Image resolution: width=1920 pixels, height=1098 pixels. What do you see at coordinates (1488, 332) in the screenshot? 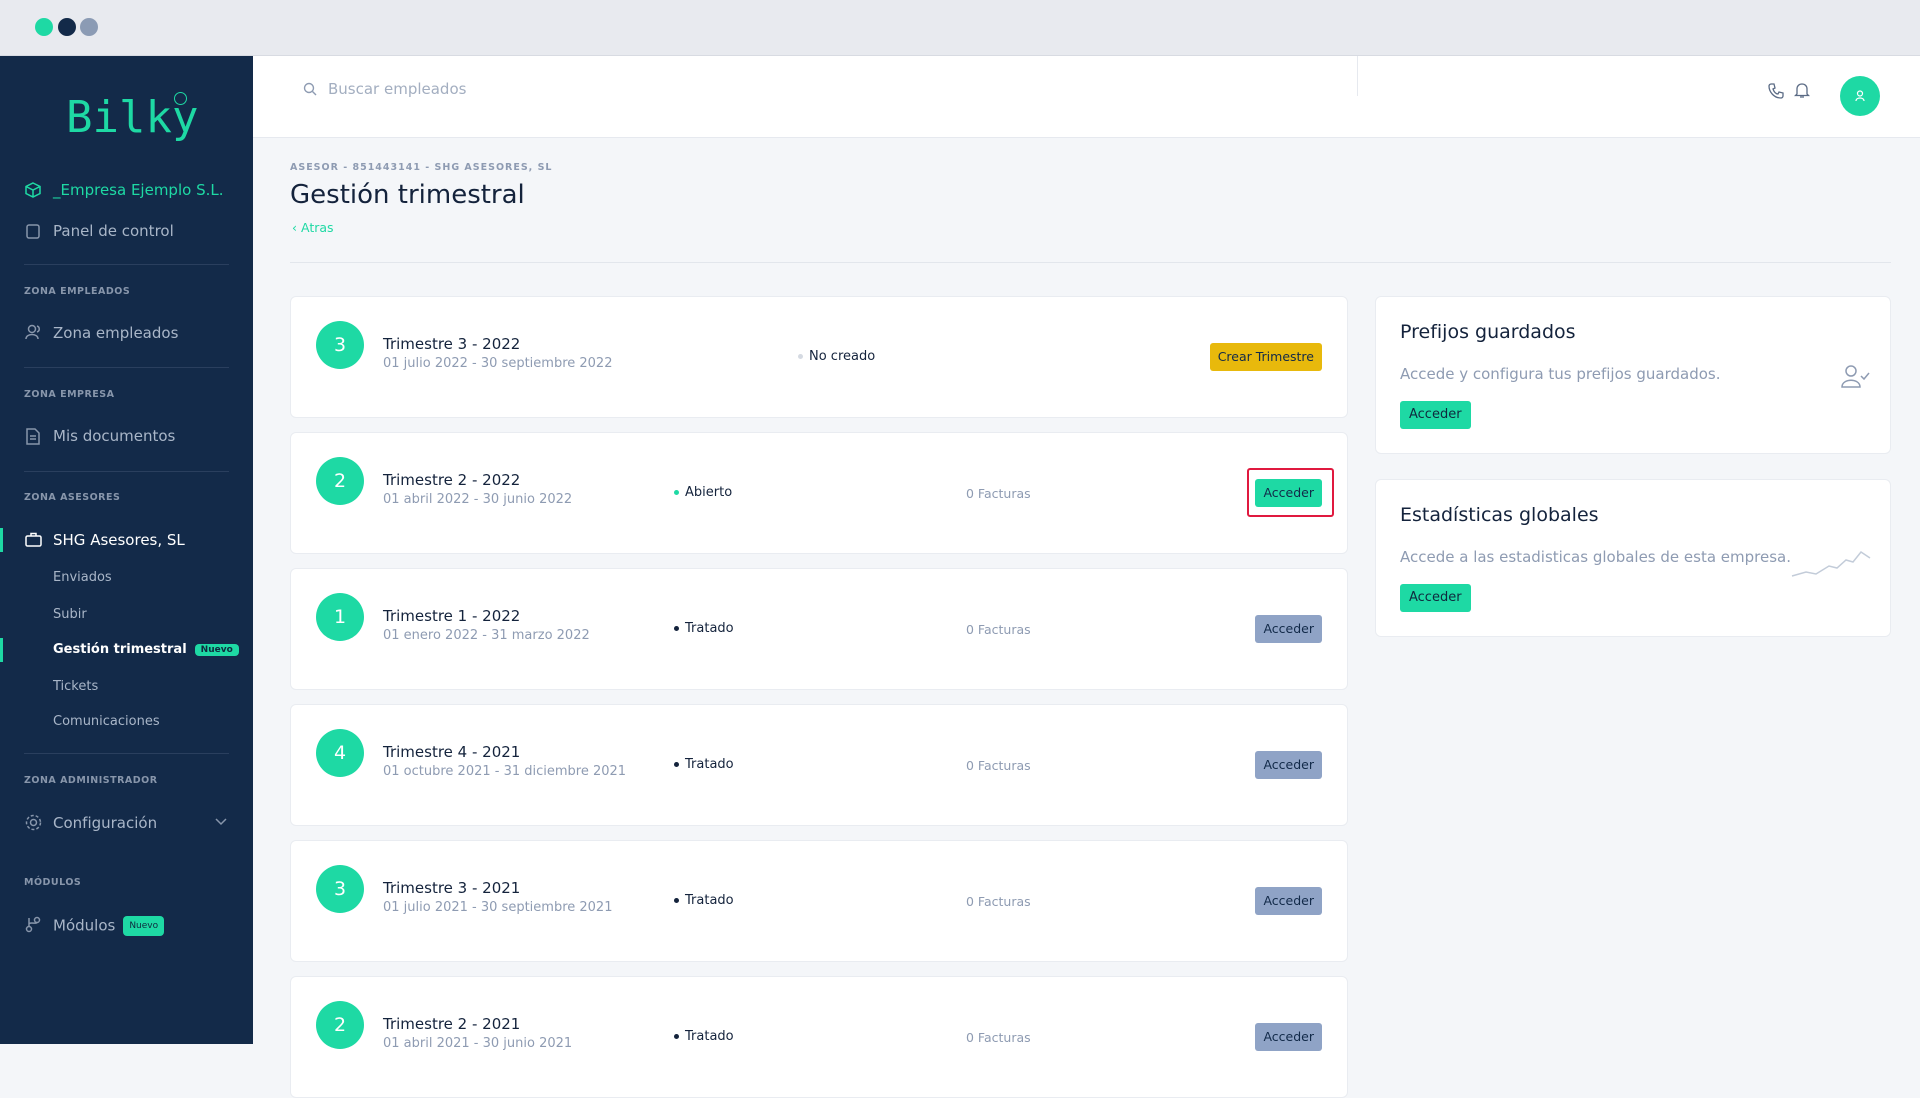
I see `card-title: Prefijos guardados` at bounding box center [1488, 332].